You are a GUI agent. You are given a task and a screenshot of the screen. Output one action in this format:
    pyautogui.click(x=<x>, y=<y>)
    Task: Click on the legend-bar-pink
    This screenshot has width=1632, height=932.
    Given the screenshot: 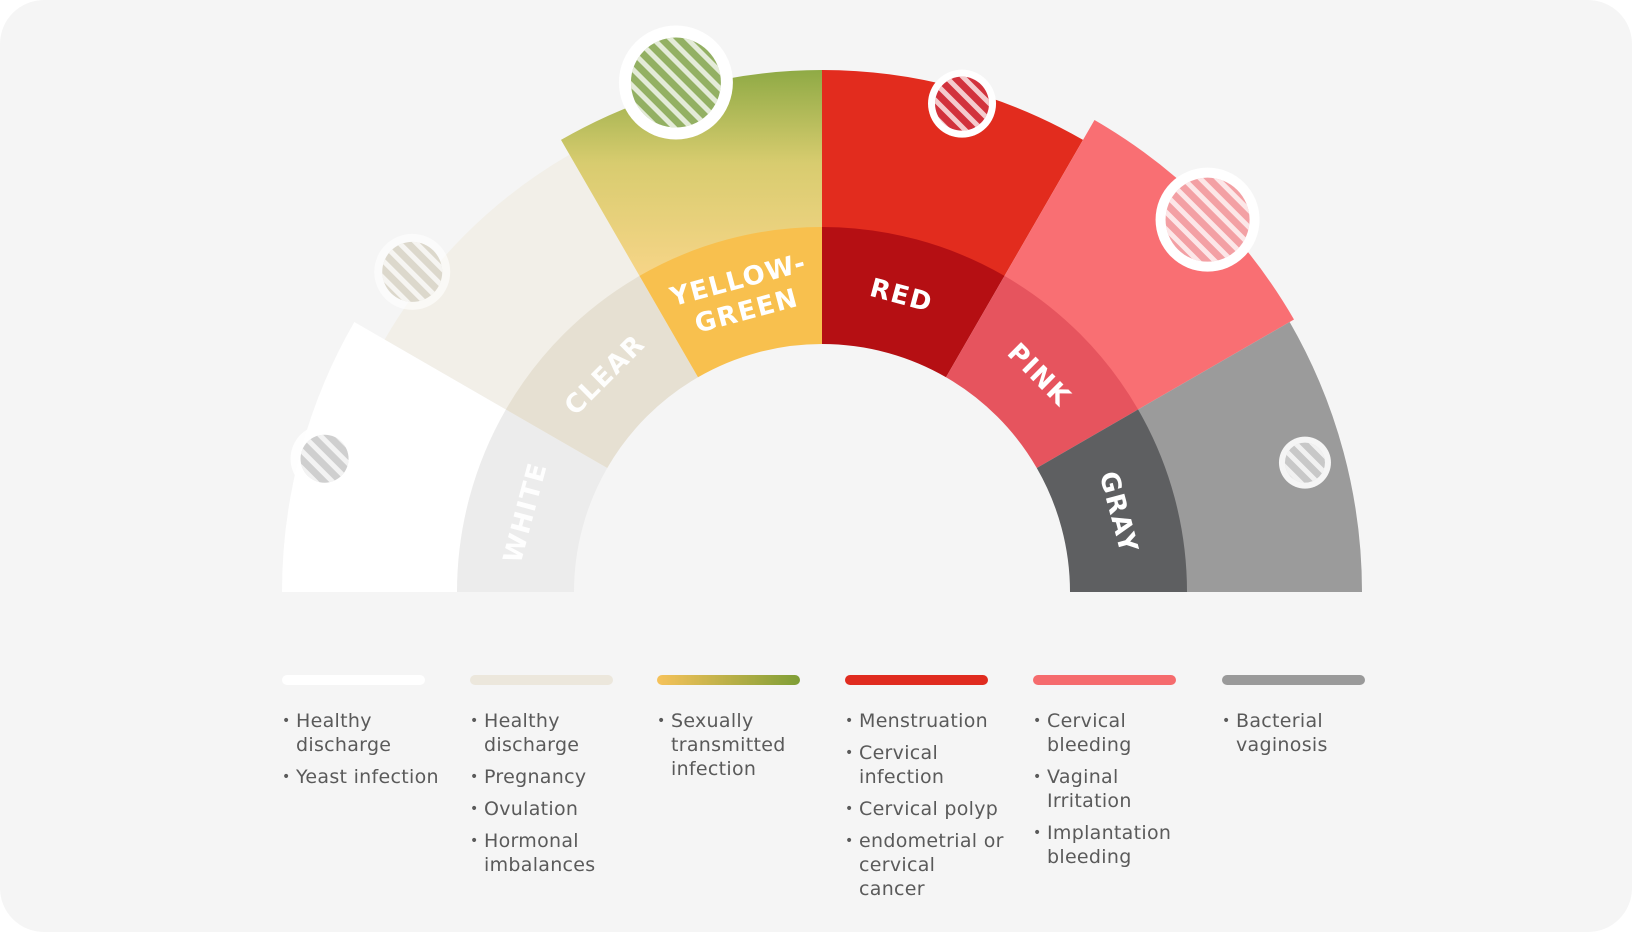 What is the action you would take?
    pyautogui.click(x=1104, y=680)
    